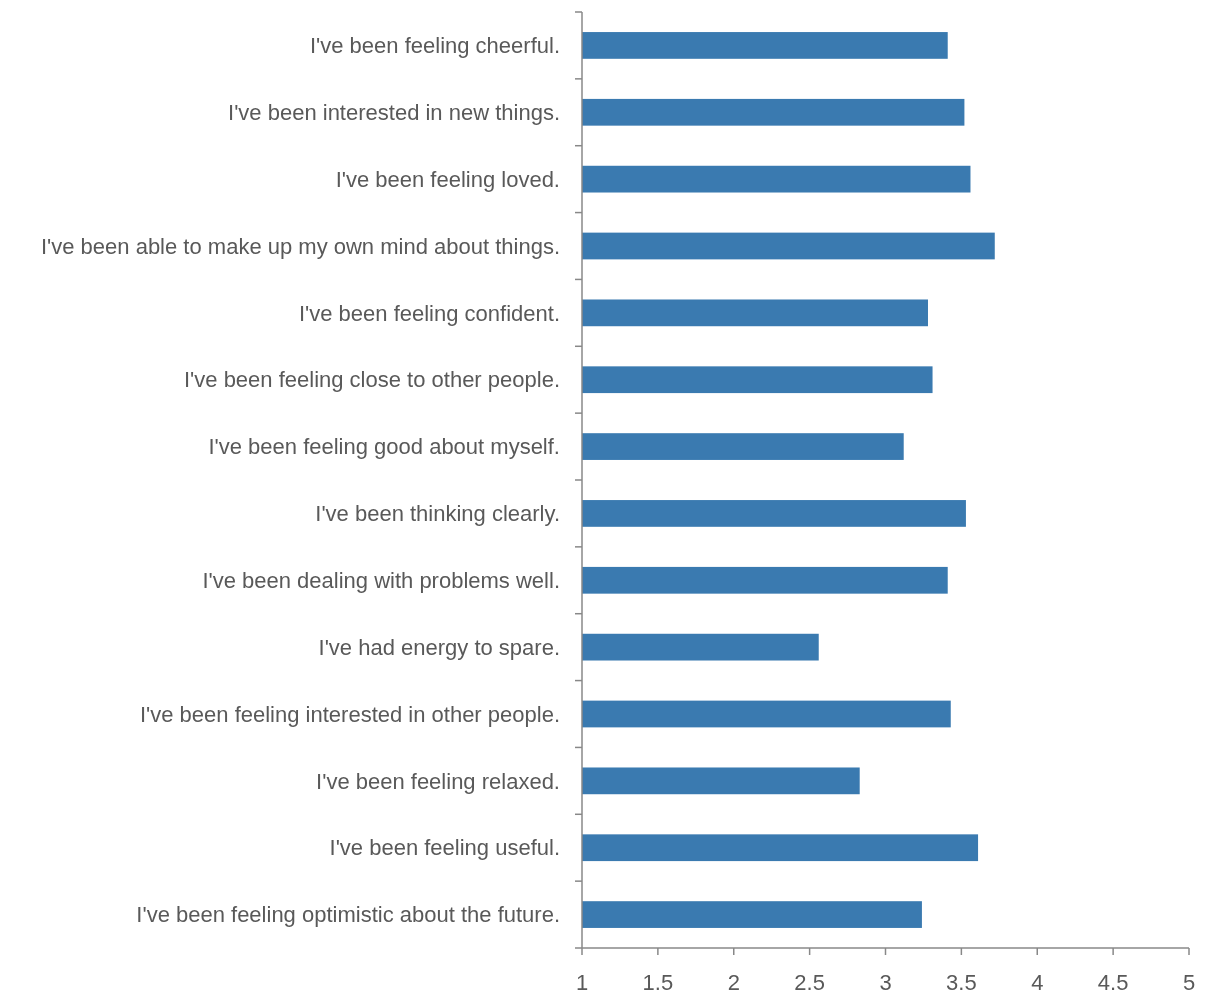 The height and width of the screenshot is (1001, 1205). Describe the element at coordinates (381, 580) in the screenshot. I see `y-tick-label: I've been dealing with problems well.` at that location.